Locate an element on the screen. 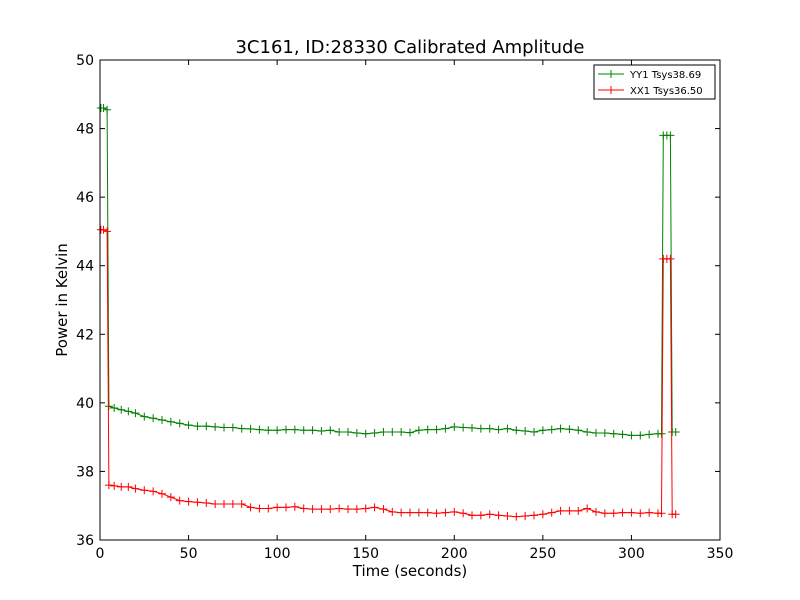  y-tick-label: 44 is located at coordinates (85, 267).